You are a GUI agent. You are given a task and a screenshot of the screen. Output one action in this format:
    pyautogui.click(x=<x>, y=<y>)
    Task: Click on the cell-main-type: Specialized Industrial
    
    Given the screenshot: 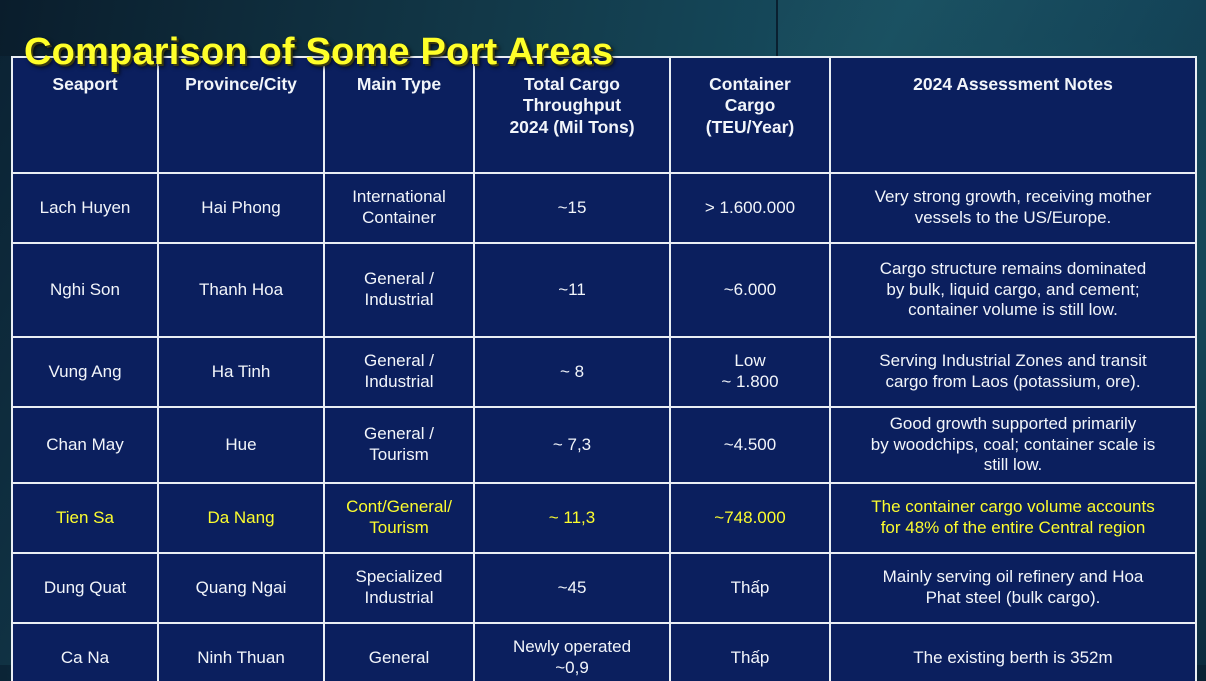 What is the action you would take?
    pyautogui.click(x=399, y=588)
    